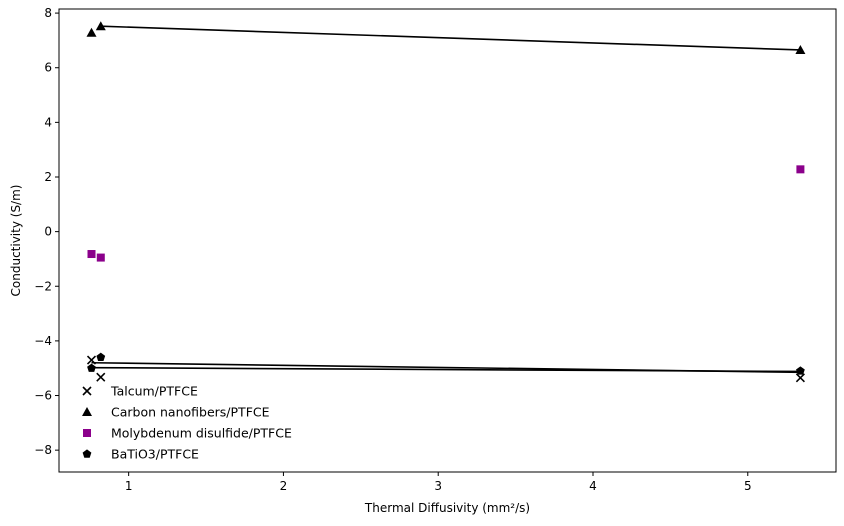 The width and height of the screenshot is (844, 526). I want to click on x-tick-label: 2, so click(284, 486).